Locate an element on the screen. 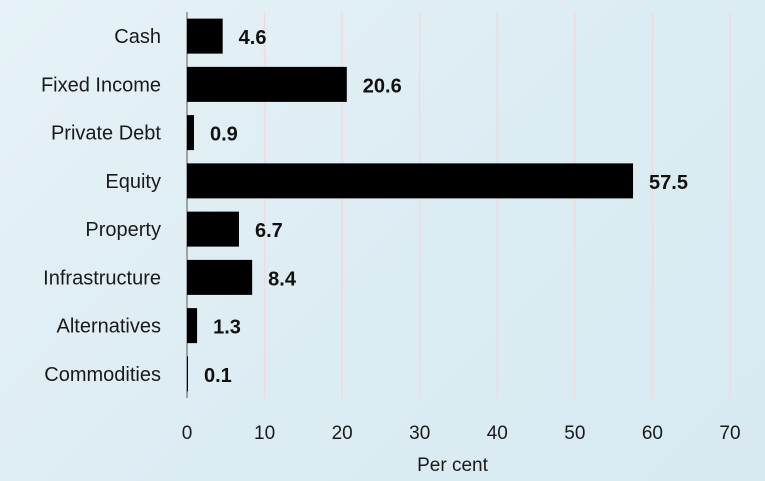  x-tick-label: 10 is located at coordinates (264, 433).